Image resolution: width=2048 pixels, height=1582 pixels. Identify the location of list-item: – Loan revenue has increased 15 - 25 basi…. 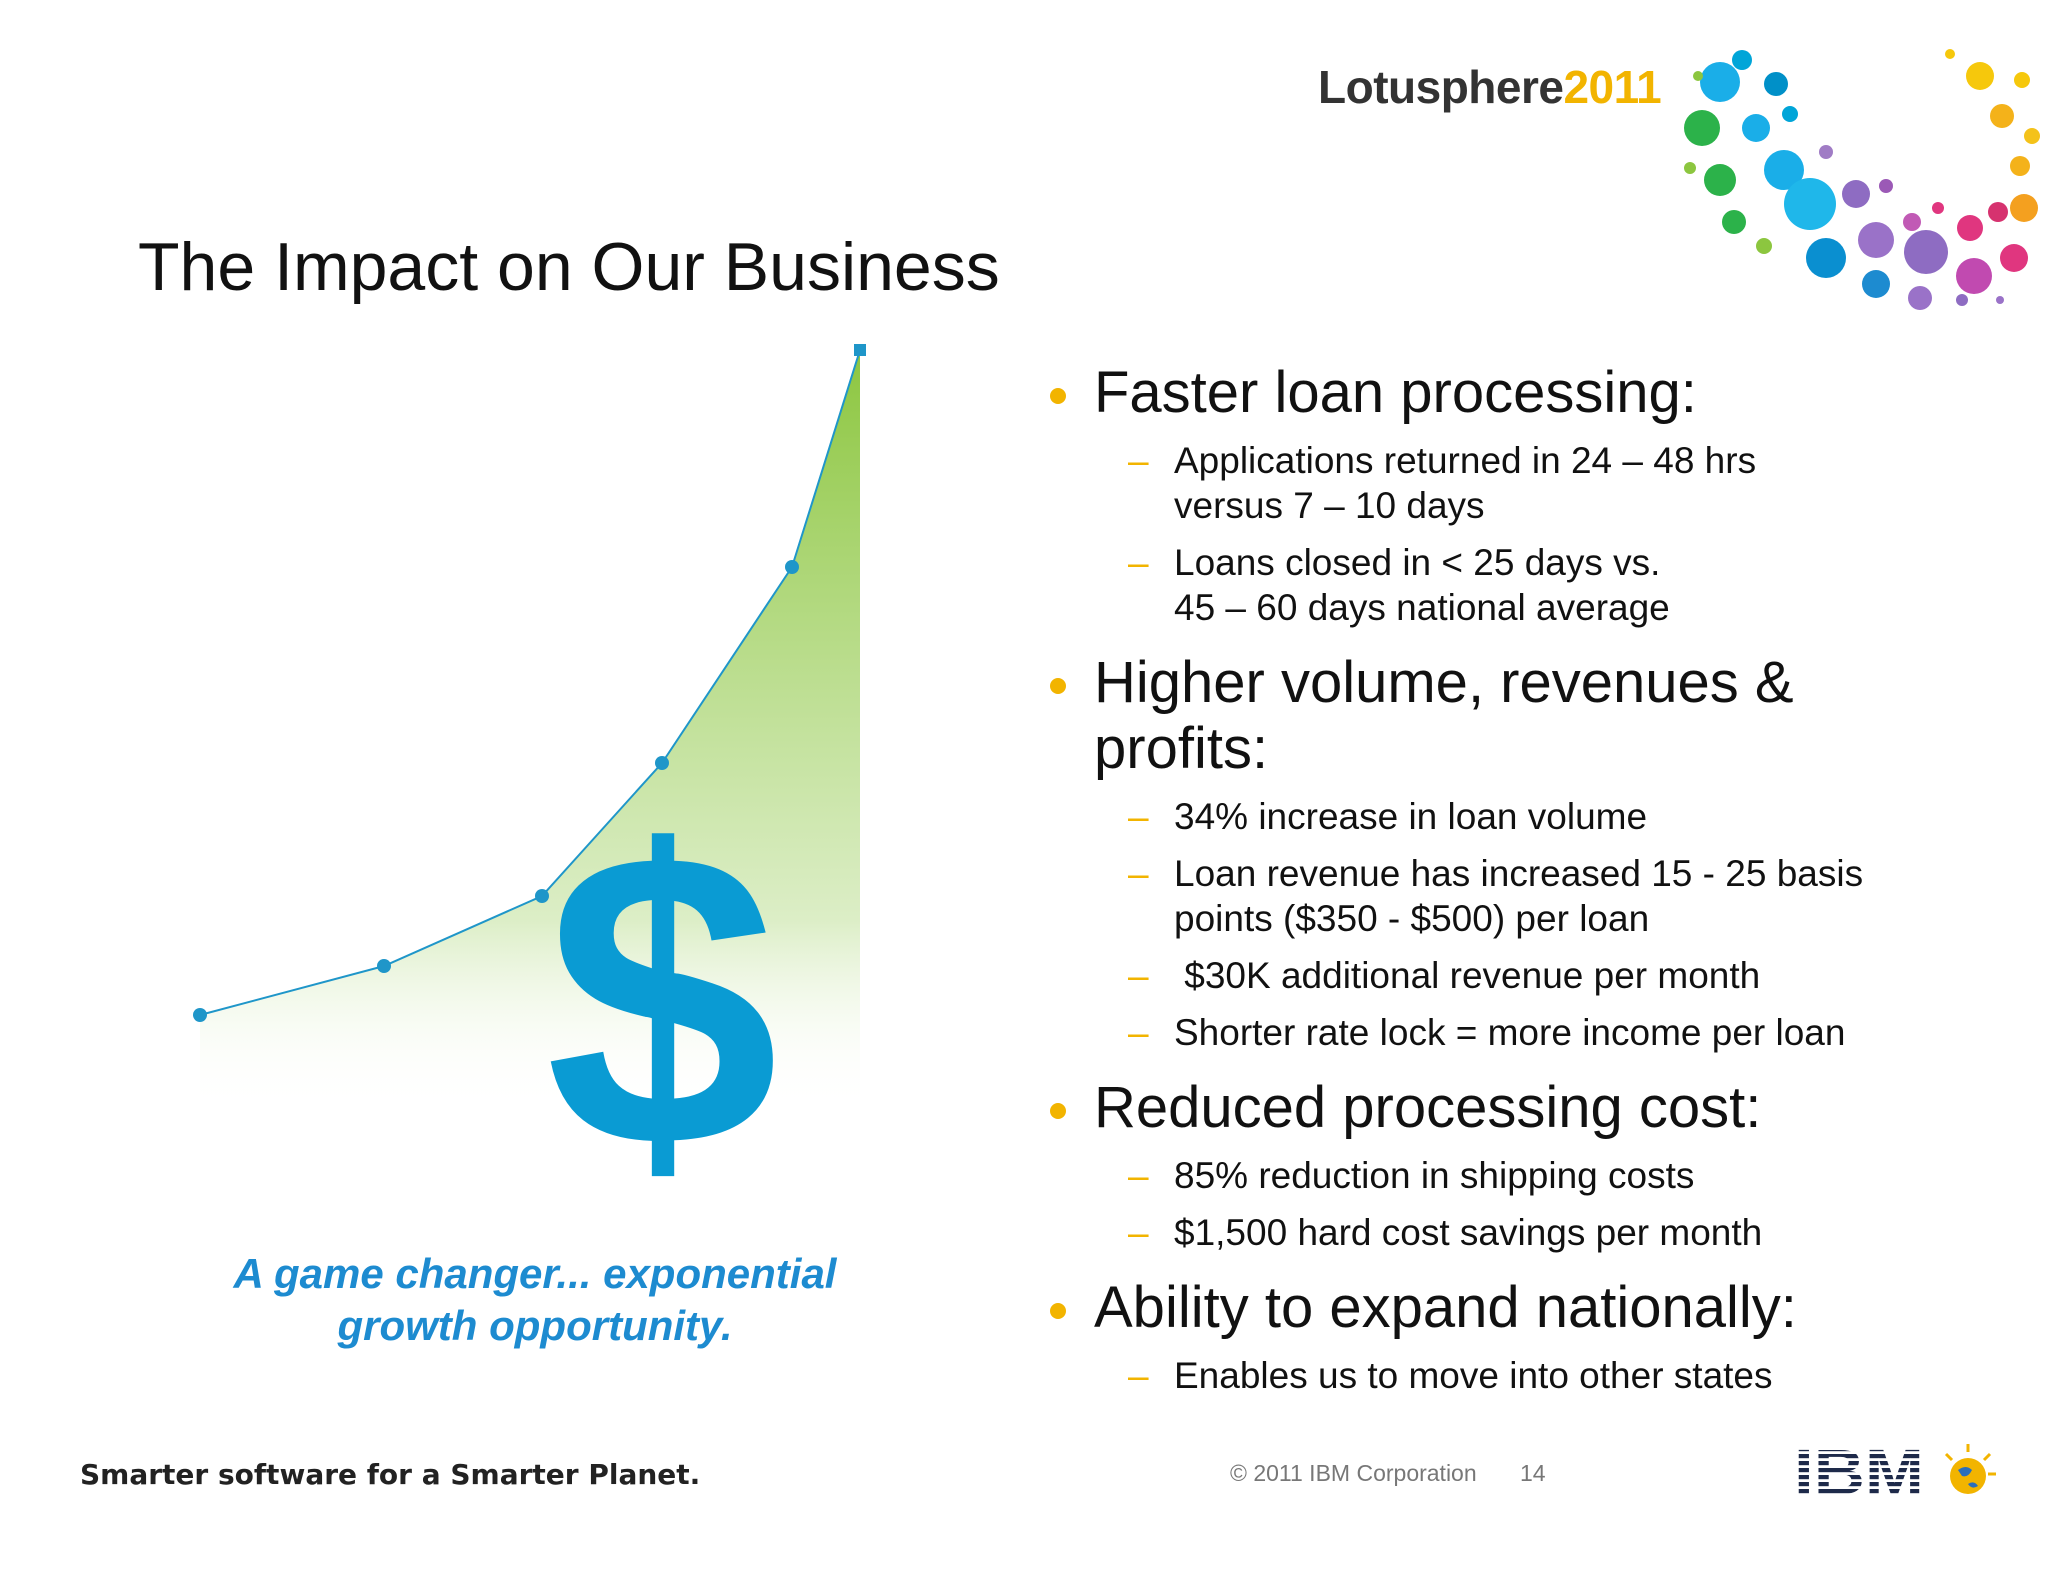
(1496, 896).